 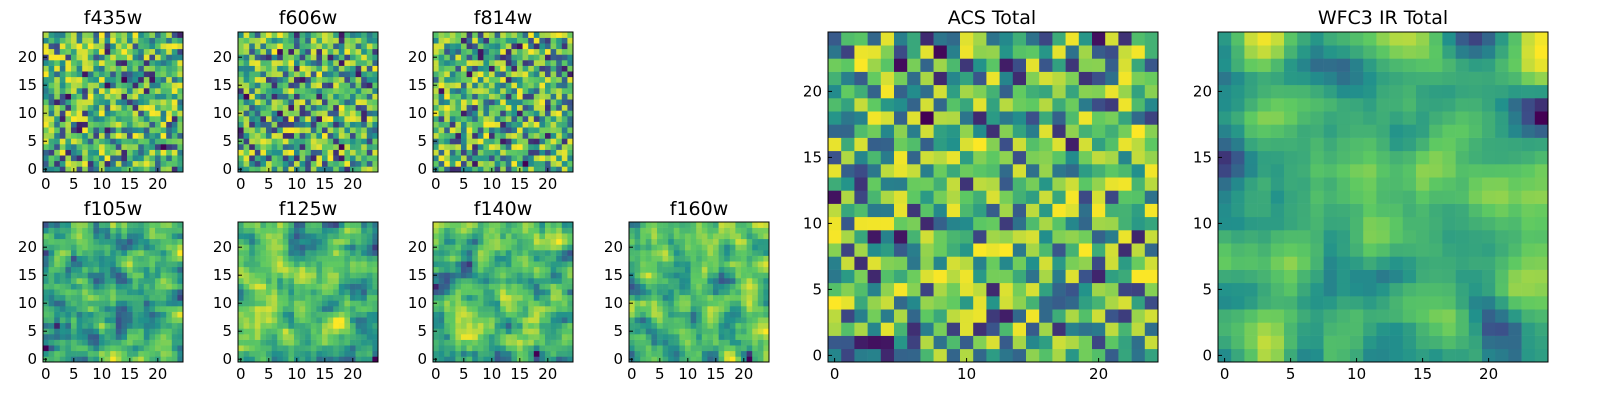 I want to click on x-tick-label: 20, so click(x=157, y=374).